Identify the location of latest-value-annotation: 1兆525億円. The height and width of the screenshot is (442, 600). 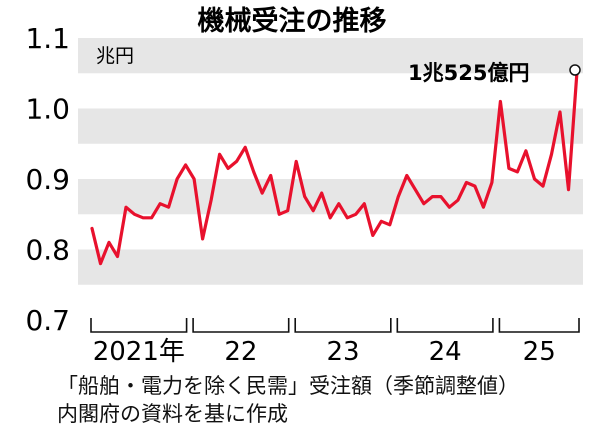
(468, 73).